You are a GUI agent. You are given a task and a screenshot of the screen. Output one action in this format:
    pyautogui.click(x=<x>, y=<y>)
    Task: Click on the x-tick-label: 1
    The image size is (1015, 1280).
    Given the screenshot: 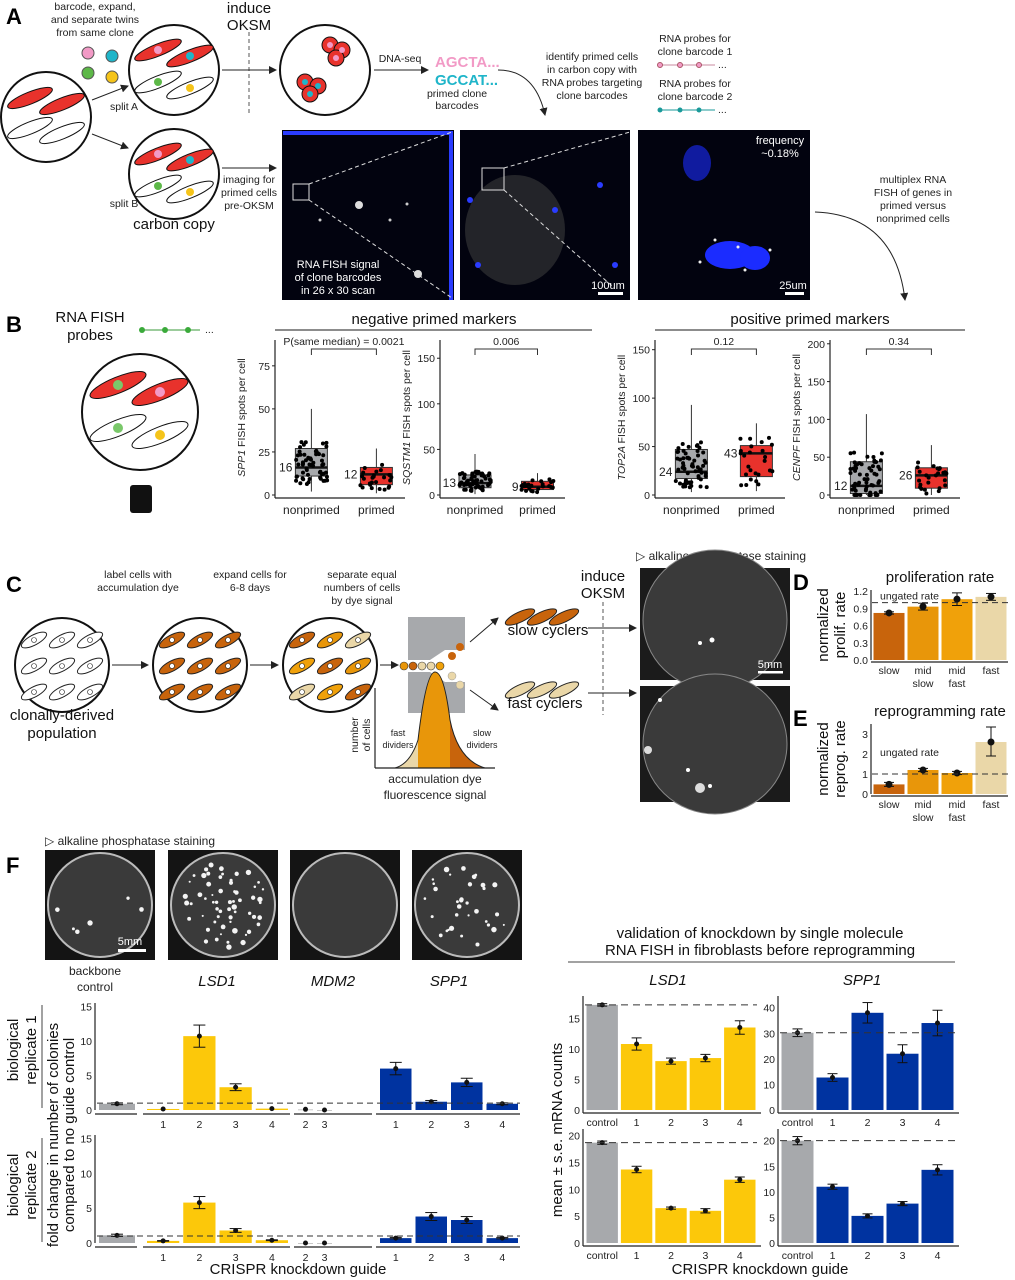 What is the action you would take?
    pyautogui.click(x=163, y=1258)
    